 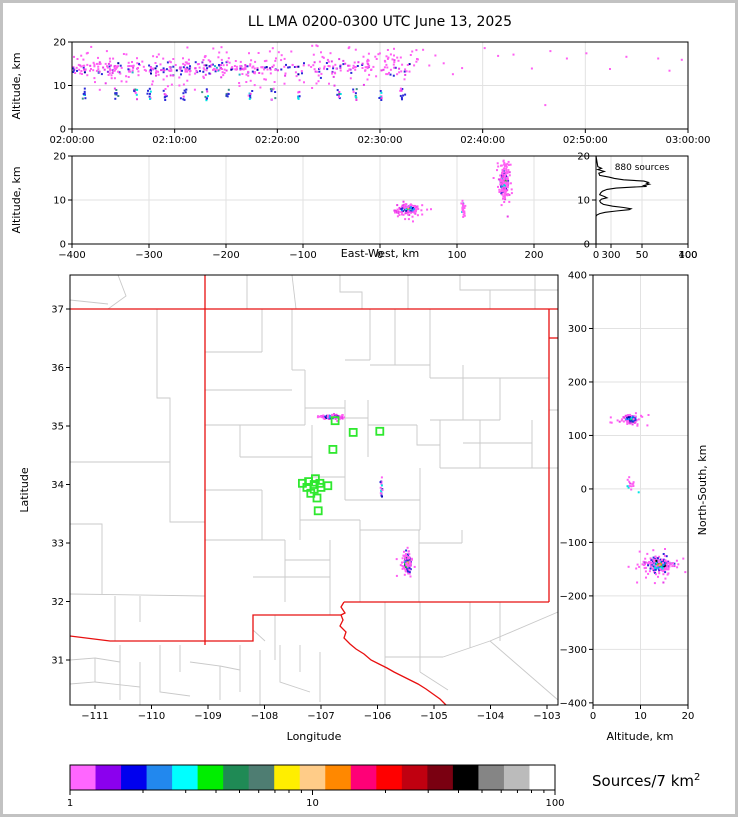 What do you see at coordinates (225, 255) in the screenshot?
I see `tick-label: −200` at bounding box center [225, 255].